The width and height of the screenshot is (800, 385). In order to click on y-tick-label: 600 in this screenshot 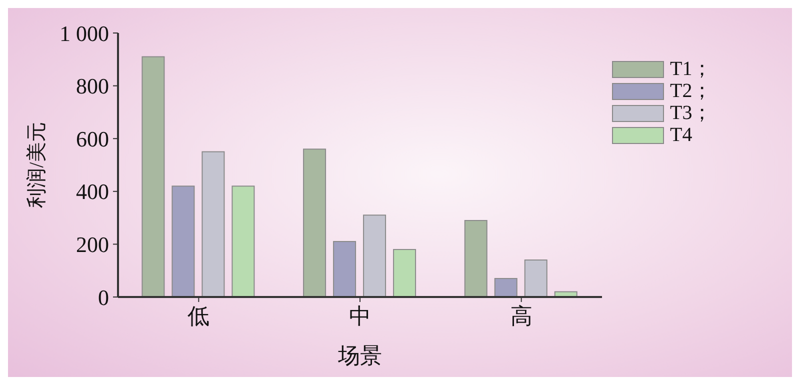, I will do `click(92, 139)`.